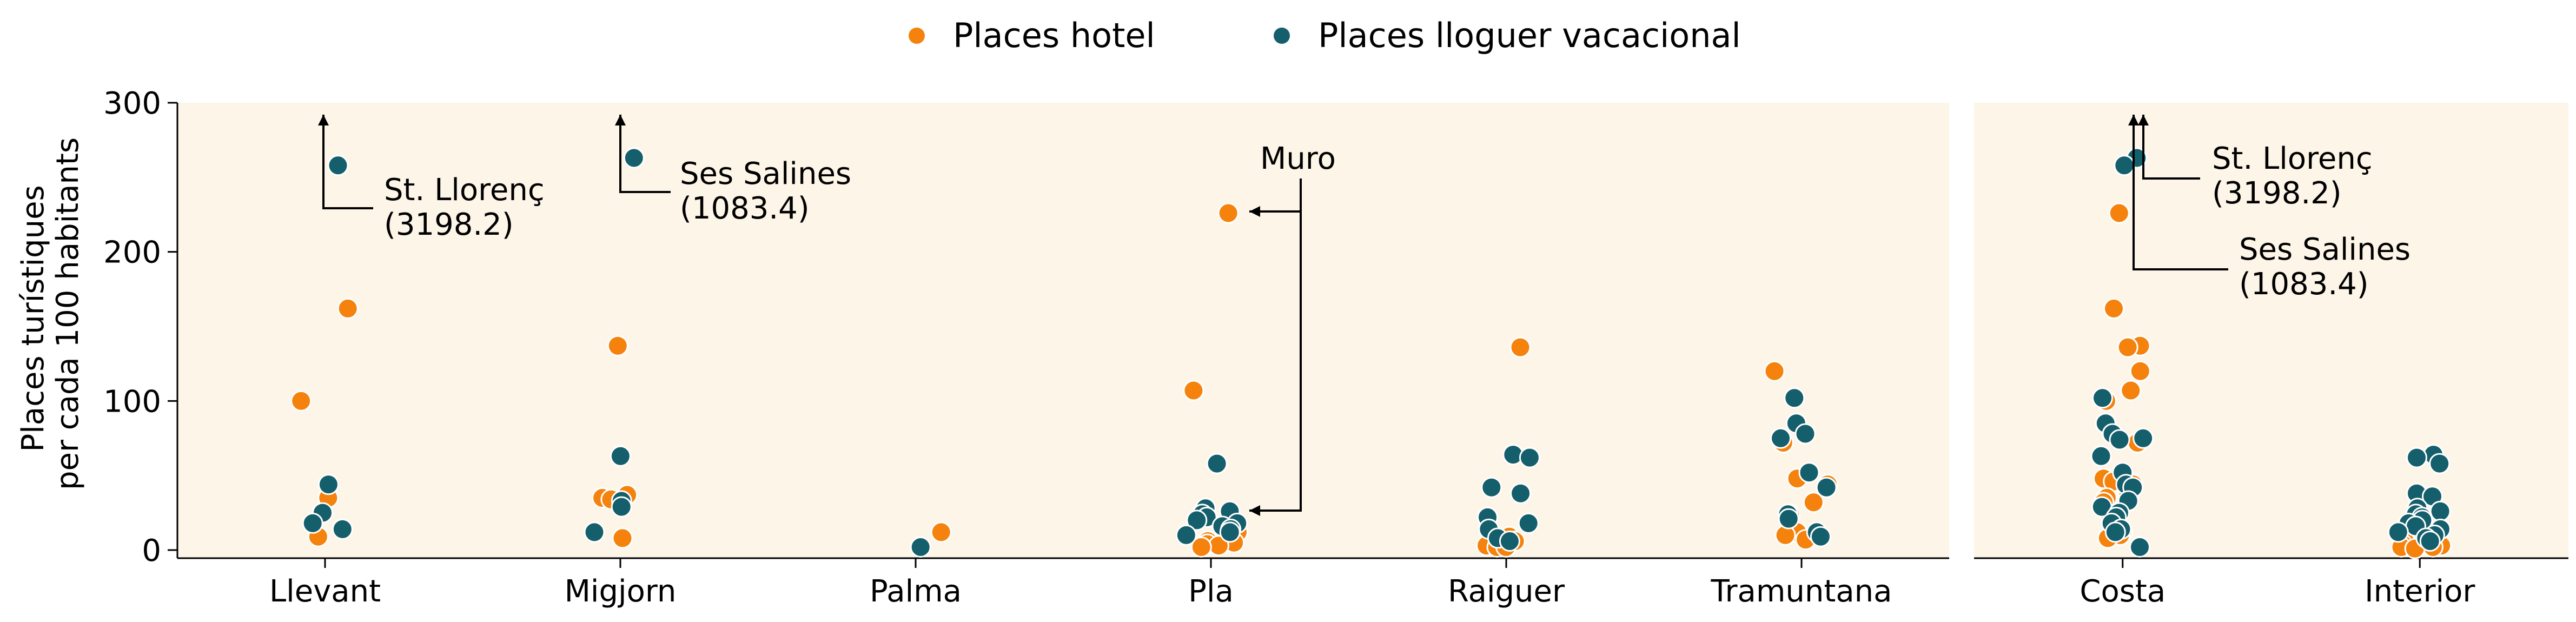 This screenshot has height=622, width=2576. Describe the element at coordinates (465, 190) in the screenshot. I see `annotation-st-llorenc-line-1: St. Llorenç` at that location.